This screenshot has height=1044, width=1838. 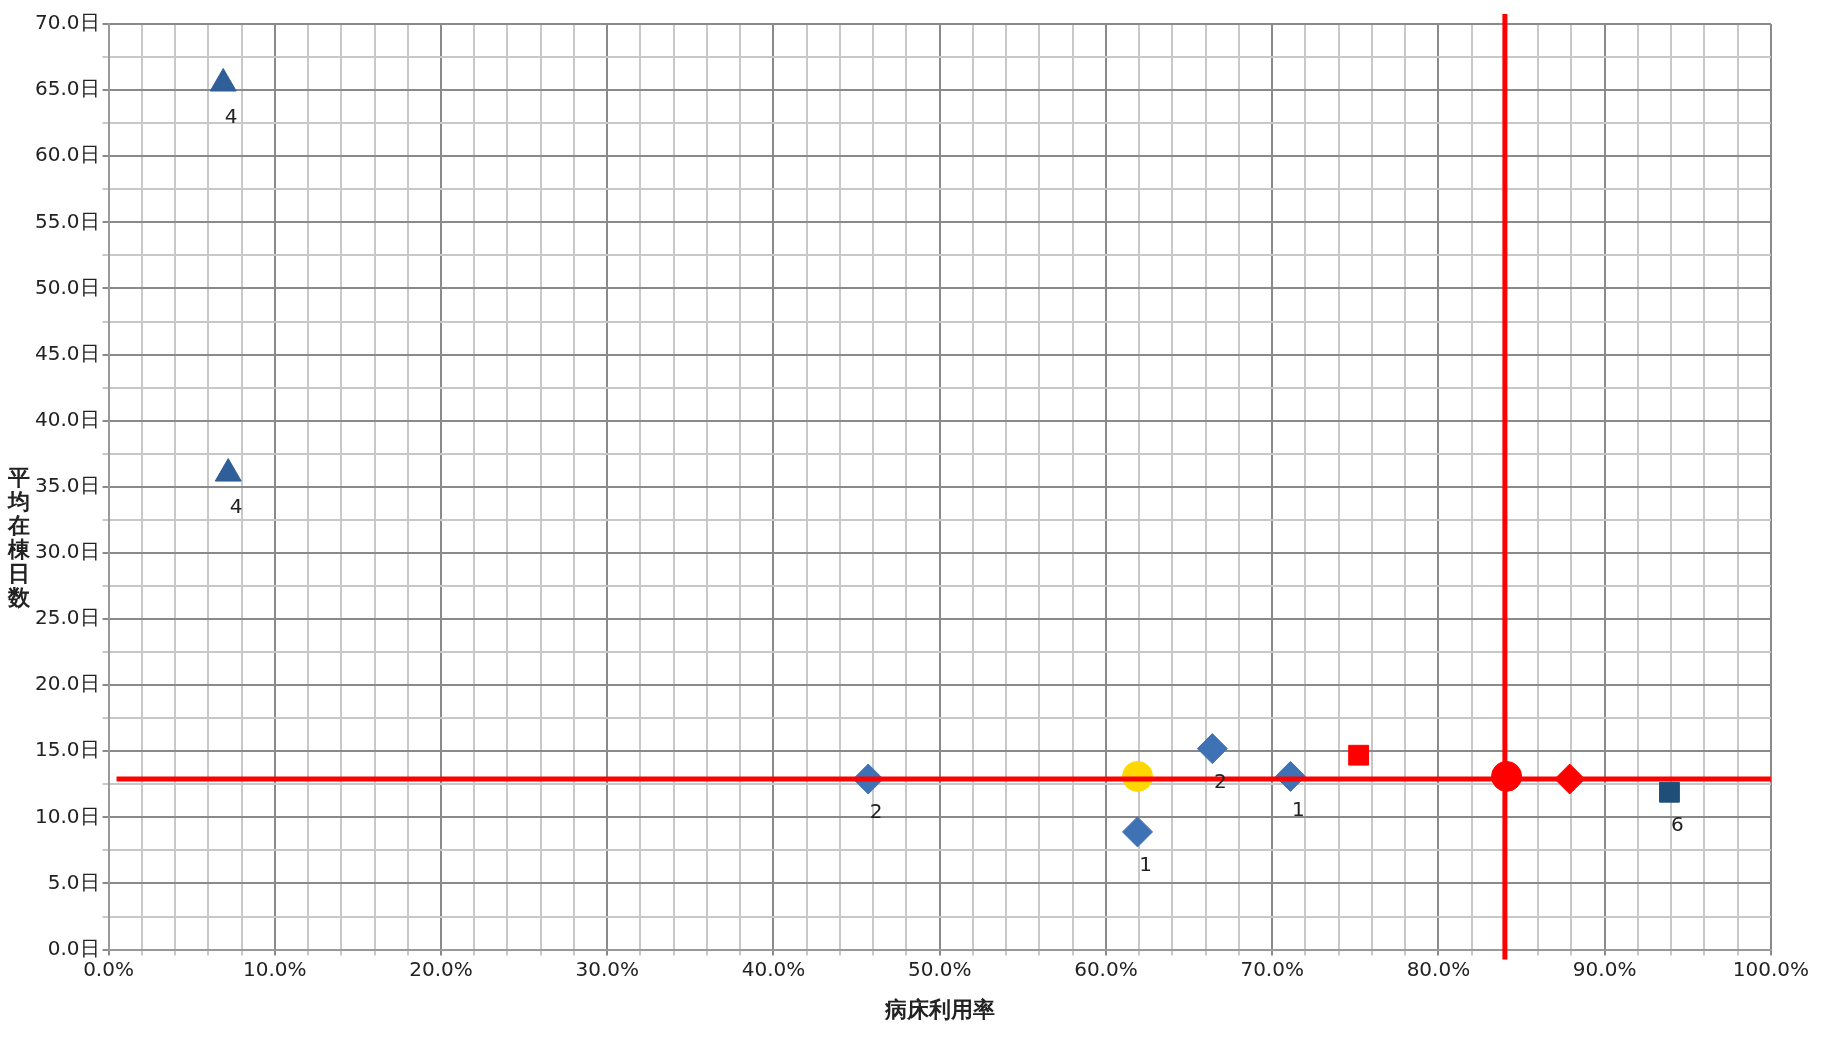 What do you see at coordinates (1438, 968) in the screenshot?
I see `x-tick-label: 80.0%` at bounding box center [1438, 968].